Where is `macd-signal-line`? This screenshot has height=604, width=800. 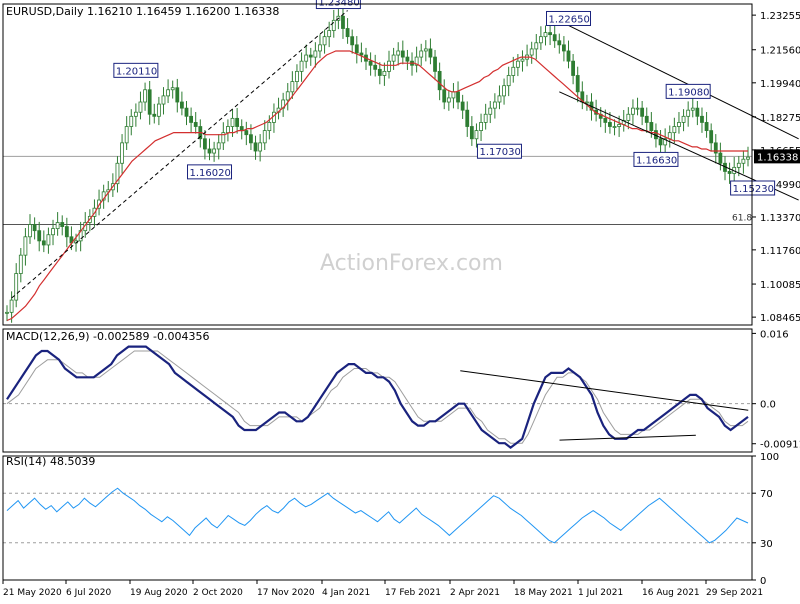
macd-signal-line is located at coordinates (377, 397).